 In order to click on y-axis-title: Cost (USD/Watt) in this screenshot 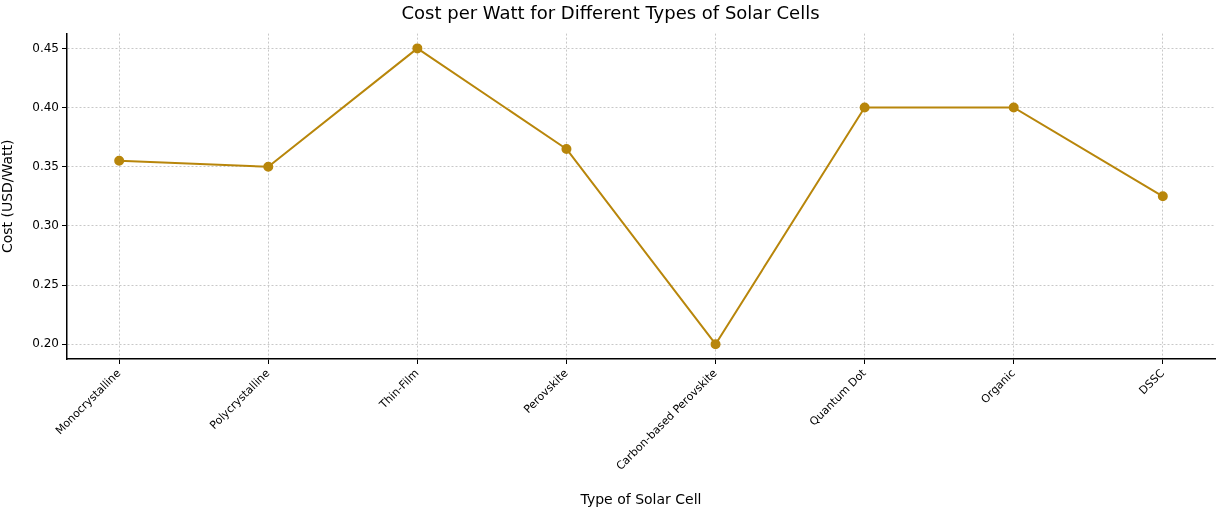, I will do `click(8, 196)`.